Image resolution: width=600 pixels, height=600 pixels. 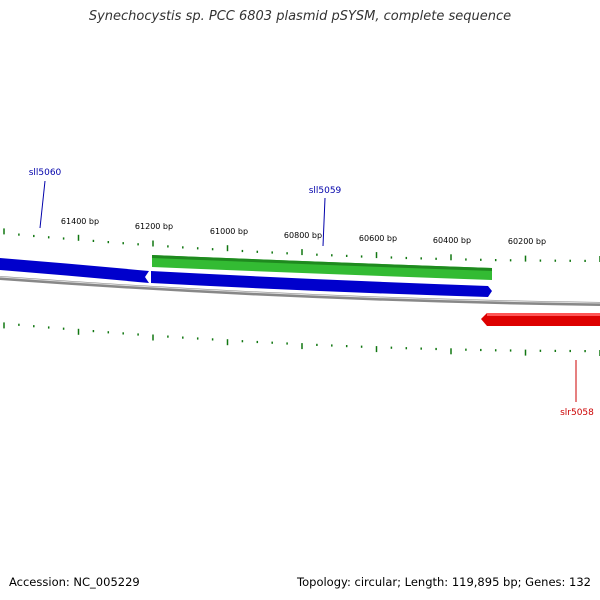 What do you see at coordinates (303, 235) in the screenshot?
I see `tick-label: 60800 bp` at bounding box center [303, 235].